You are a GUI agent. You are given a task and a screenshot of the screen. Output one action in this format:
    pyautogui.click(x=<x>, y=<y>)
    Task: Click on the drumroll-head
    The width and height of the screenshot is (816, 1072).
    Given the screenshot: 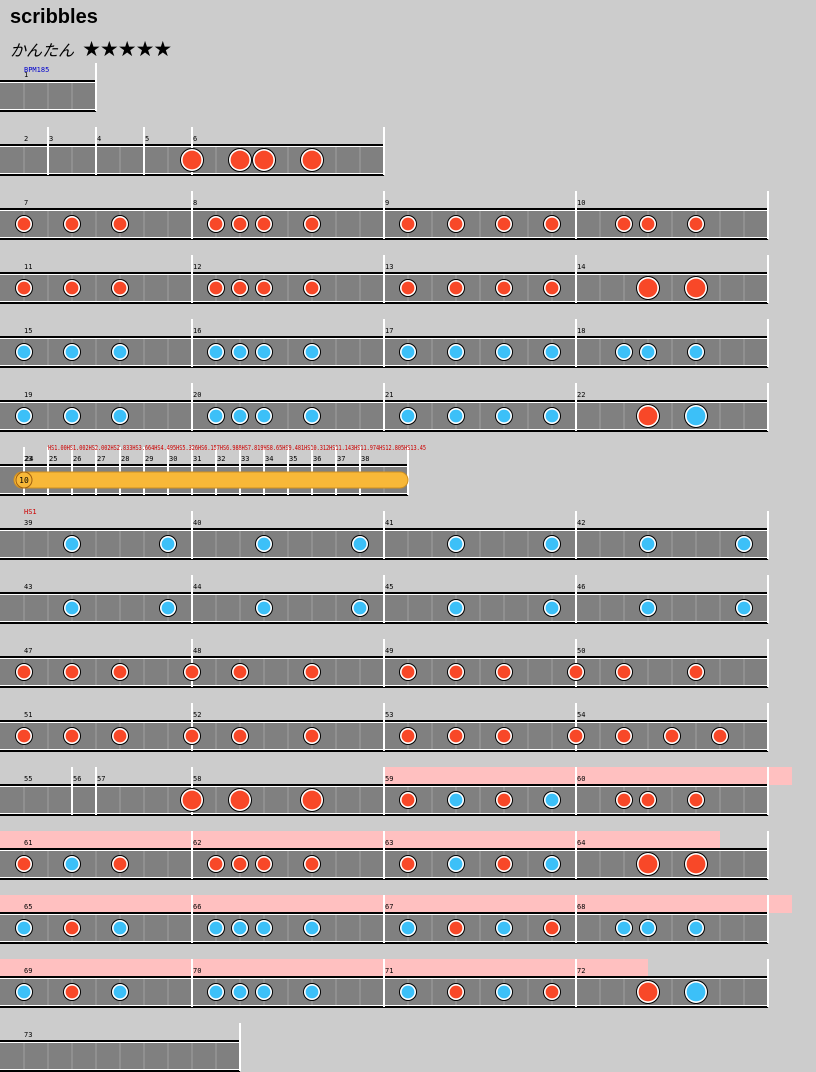 What is the action you would take?
    pyautogui.click(x=24, y=480)
    